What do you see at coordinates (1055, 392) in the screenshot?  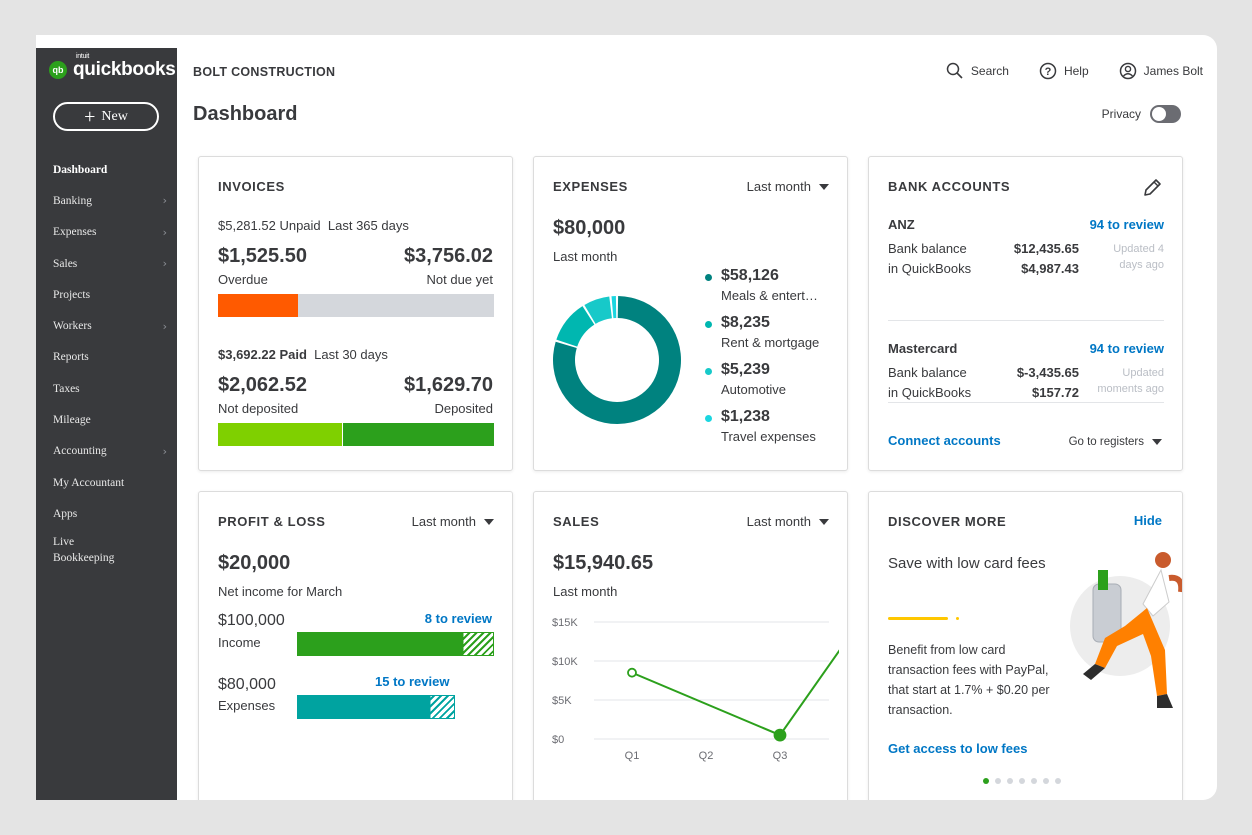 I see `qb-balance-value: $157.72` at bounding box center [1055, 392].